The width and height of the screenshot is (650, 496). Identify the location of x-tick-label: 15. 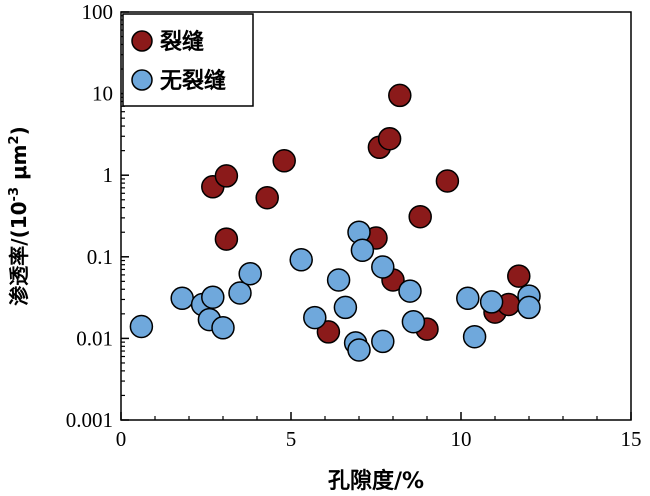
(631, 439).